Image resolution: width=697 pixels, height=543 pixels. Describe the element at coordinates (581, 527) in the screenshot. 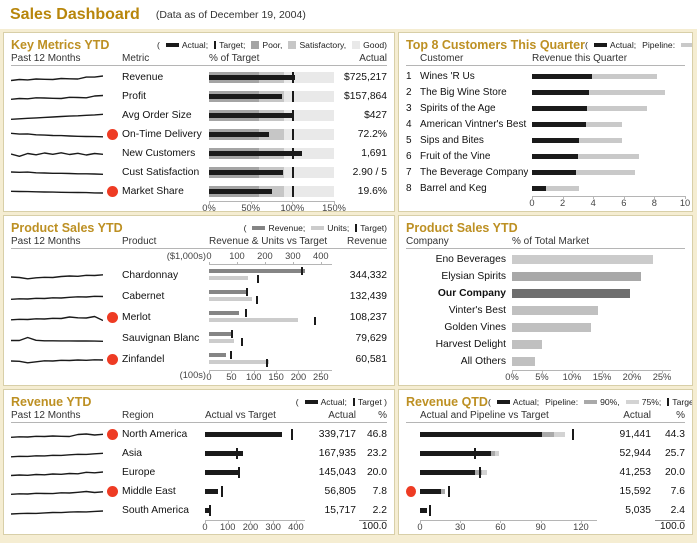

I see `axis-tick-label: 120` at that location.